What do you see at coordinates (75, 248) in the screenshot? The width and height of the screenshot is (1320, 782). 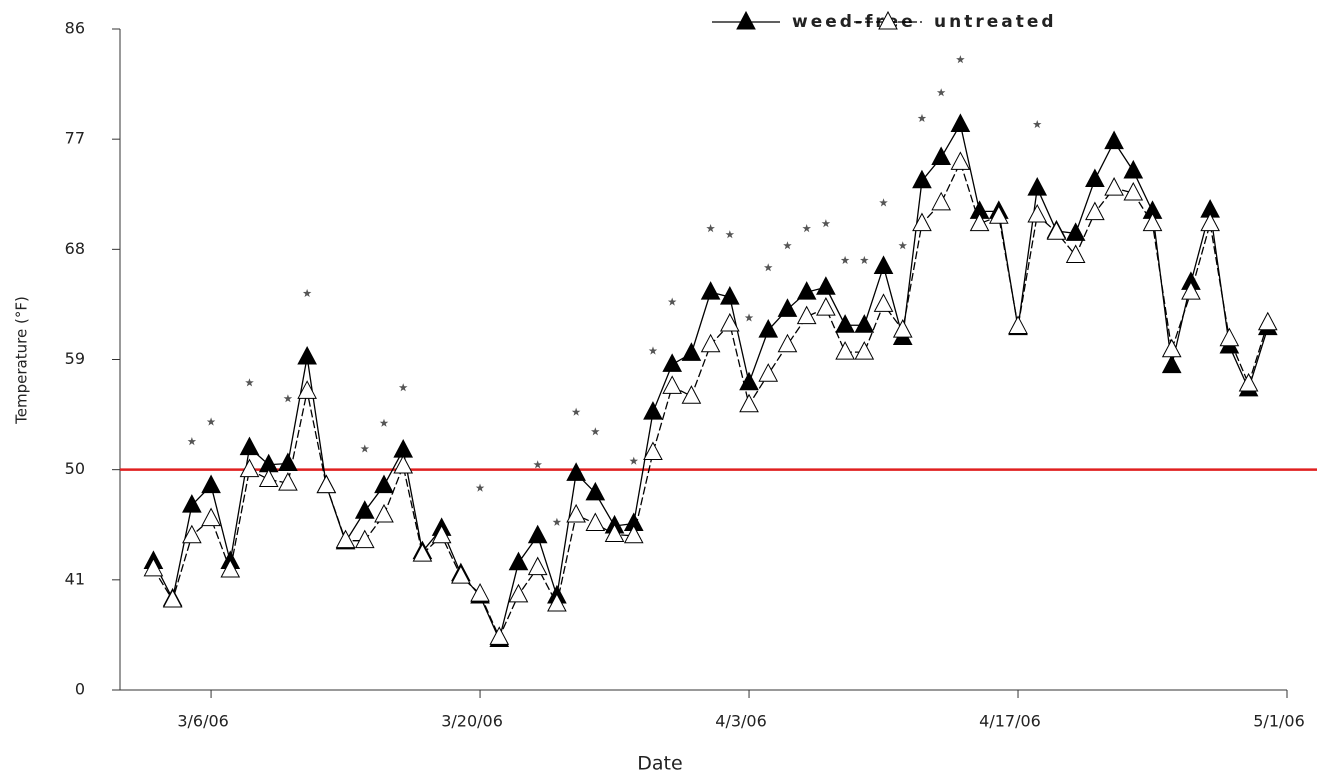 I see `y-tick-label: 68` at bounding box center [75, 248].